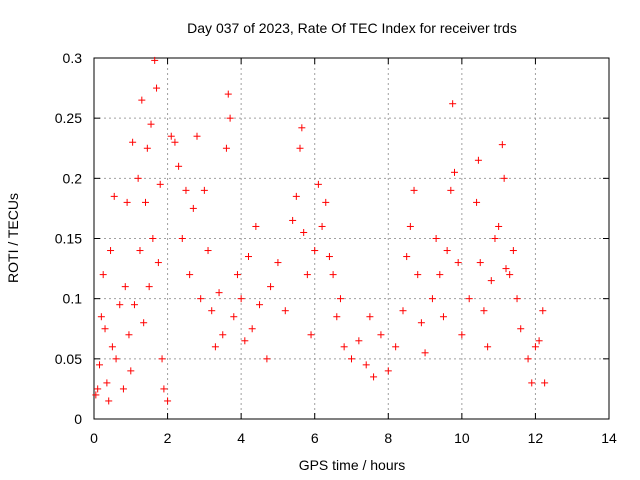 The width and height of the screenshot is (640, 480). Describe the element at coordinates (68, 359) in the screenshot. I see `y-tick-label: 0.05` at that location.